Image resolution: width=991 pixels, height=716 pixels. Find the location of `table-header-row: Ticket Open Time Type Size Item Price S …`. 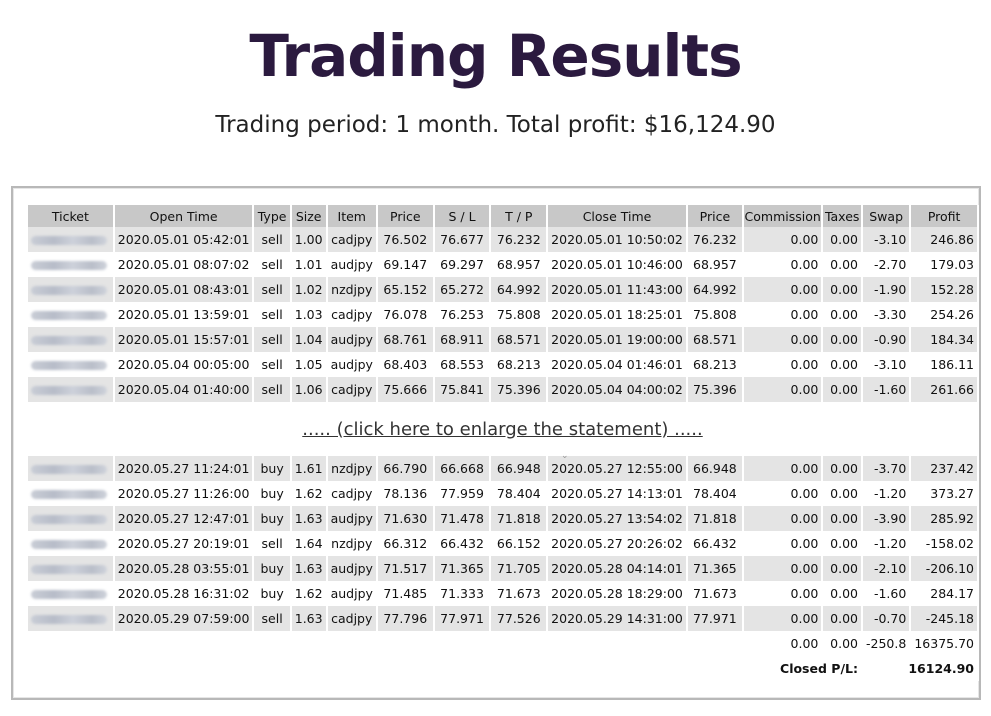

table-header-row: Ticket Open Time Type Size Item Price S … is located at coordinates (503, 216).